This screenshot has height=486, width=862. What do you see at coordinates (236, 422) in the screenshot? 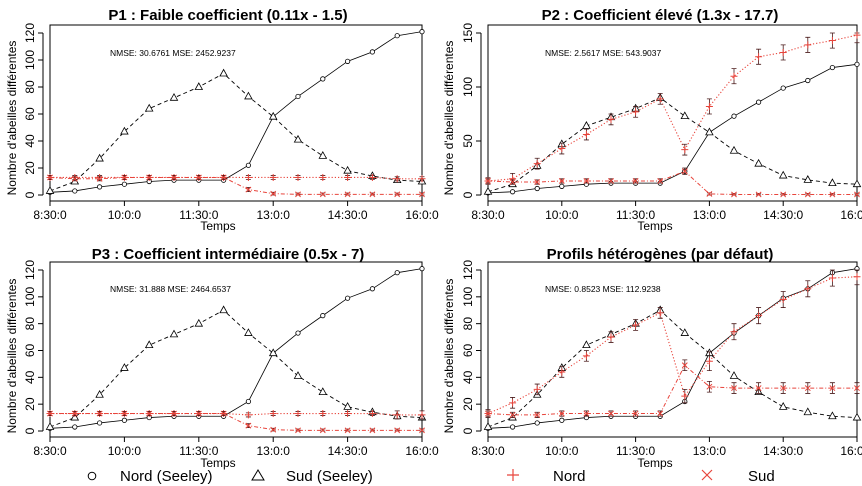
I see `series-sim-sud` at bounding box center [236, 422].